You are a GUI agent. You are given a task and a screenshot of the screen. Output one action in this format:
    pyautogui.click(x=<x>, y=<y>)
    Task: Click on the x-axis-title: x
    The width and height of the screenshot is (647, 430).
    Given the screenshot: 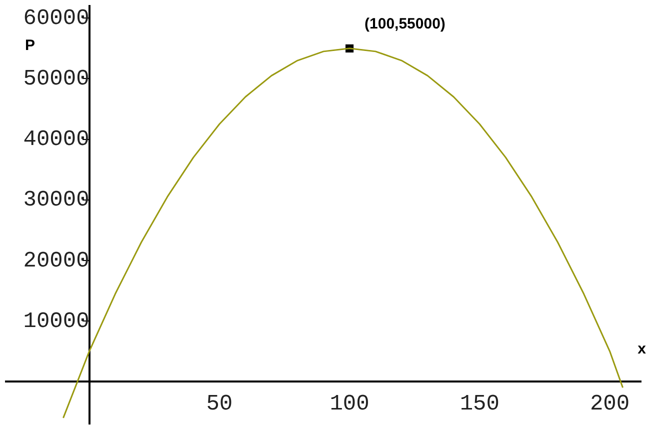 What is the action you would take?
    pyautogui.click(x=642, y=349)
    